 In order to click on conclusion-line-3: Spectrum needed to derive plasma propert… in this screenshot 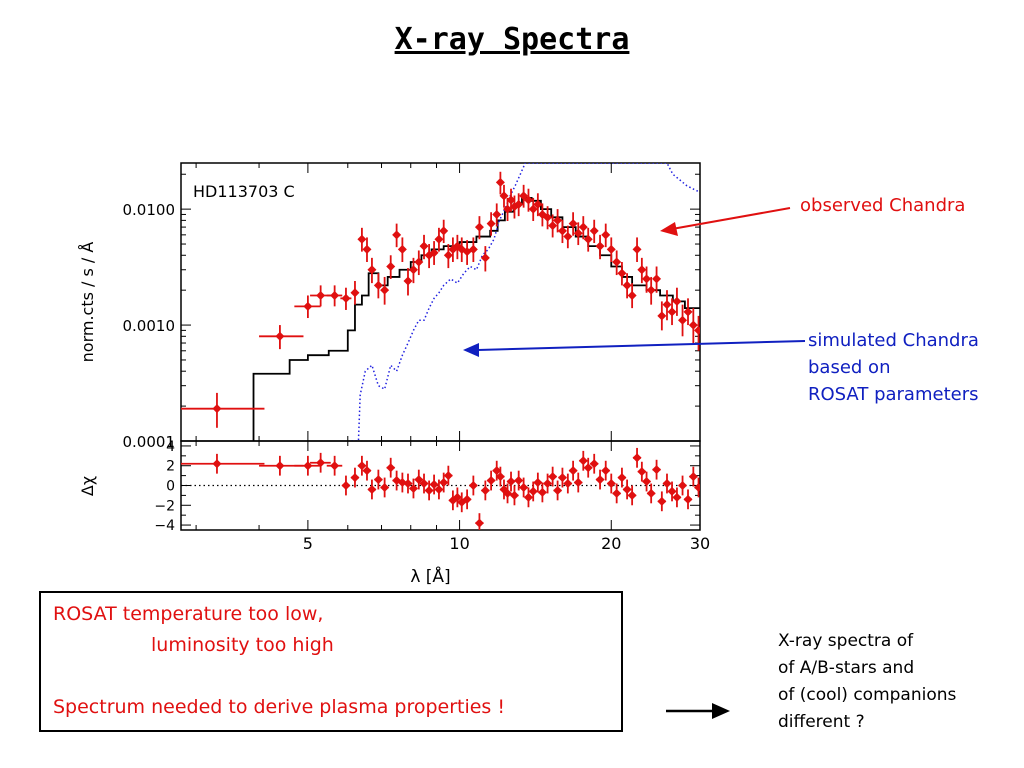, I will do `click(279, 707)`.